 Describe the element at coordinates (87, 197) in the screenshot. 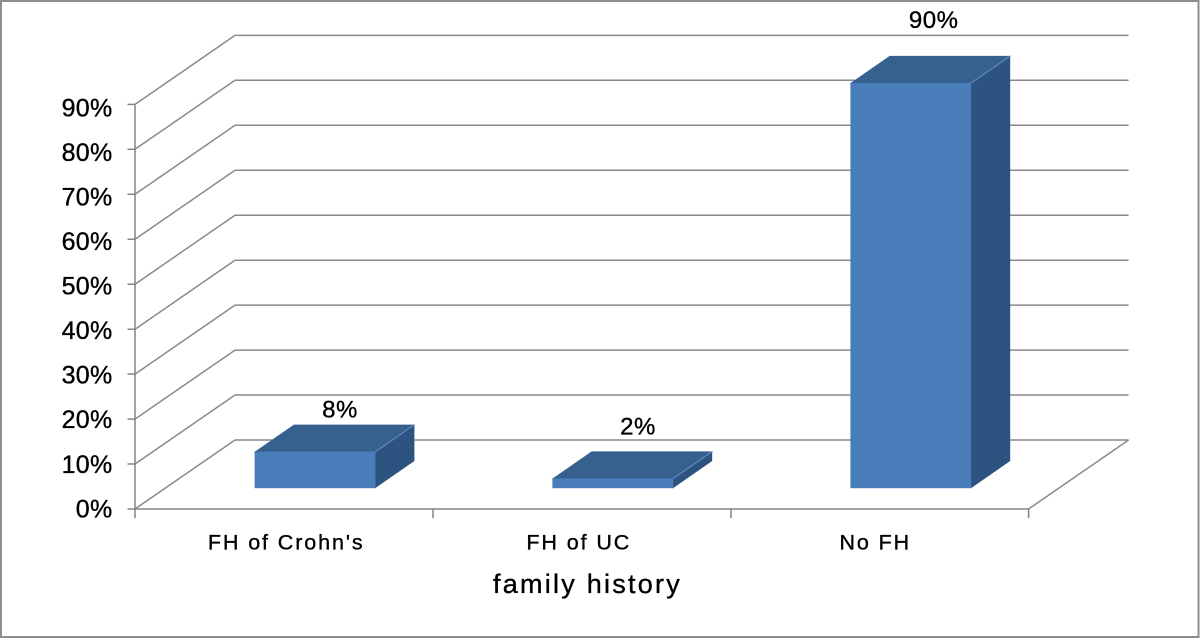

I see `svg-text: 70%` at that location.